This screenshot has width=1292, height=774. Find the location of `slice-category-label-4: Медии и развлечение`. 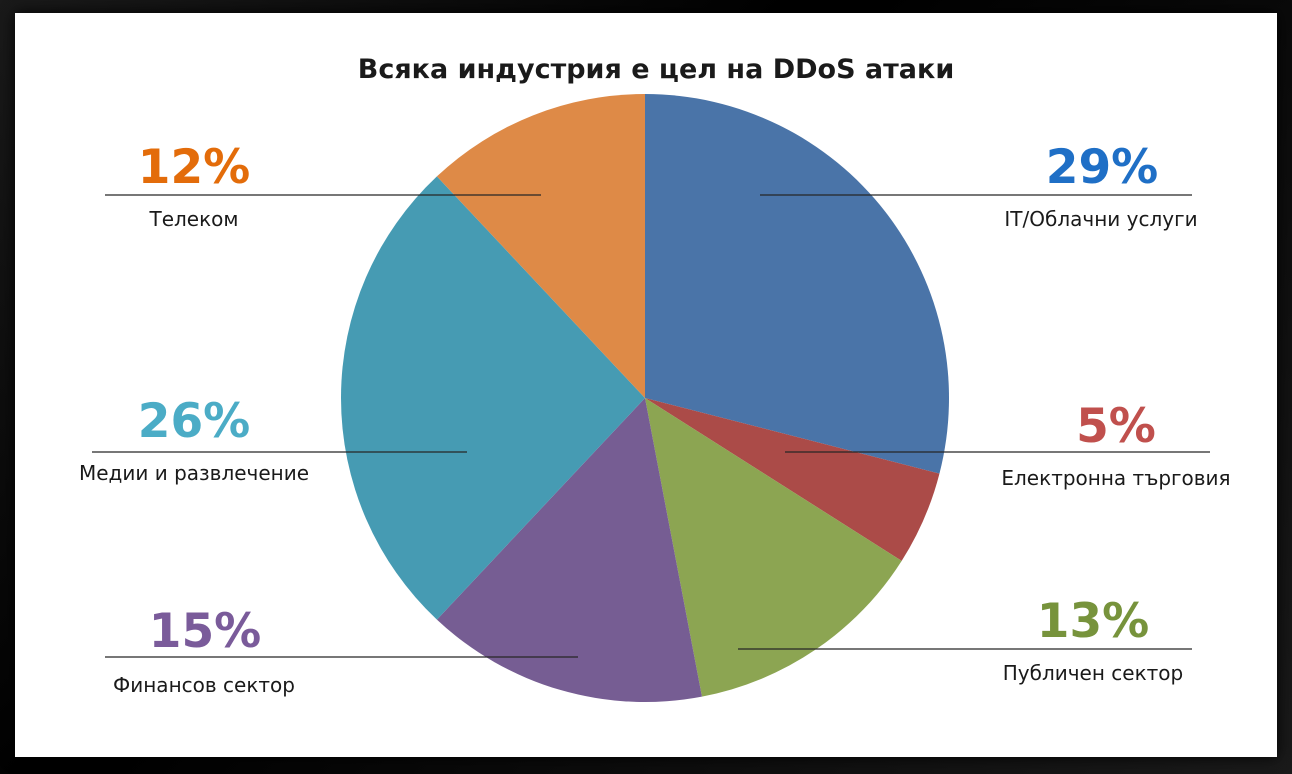

slice-category-label-4: Медии и развлечение is located at coordinates (194, 473).